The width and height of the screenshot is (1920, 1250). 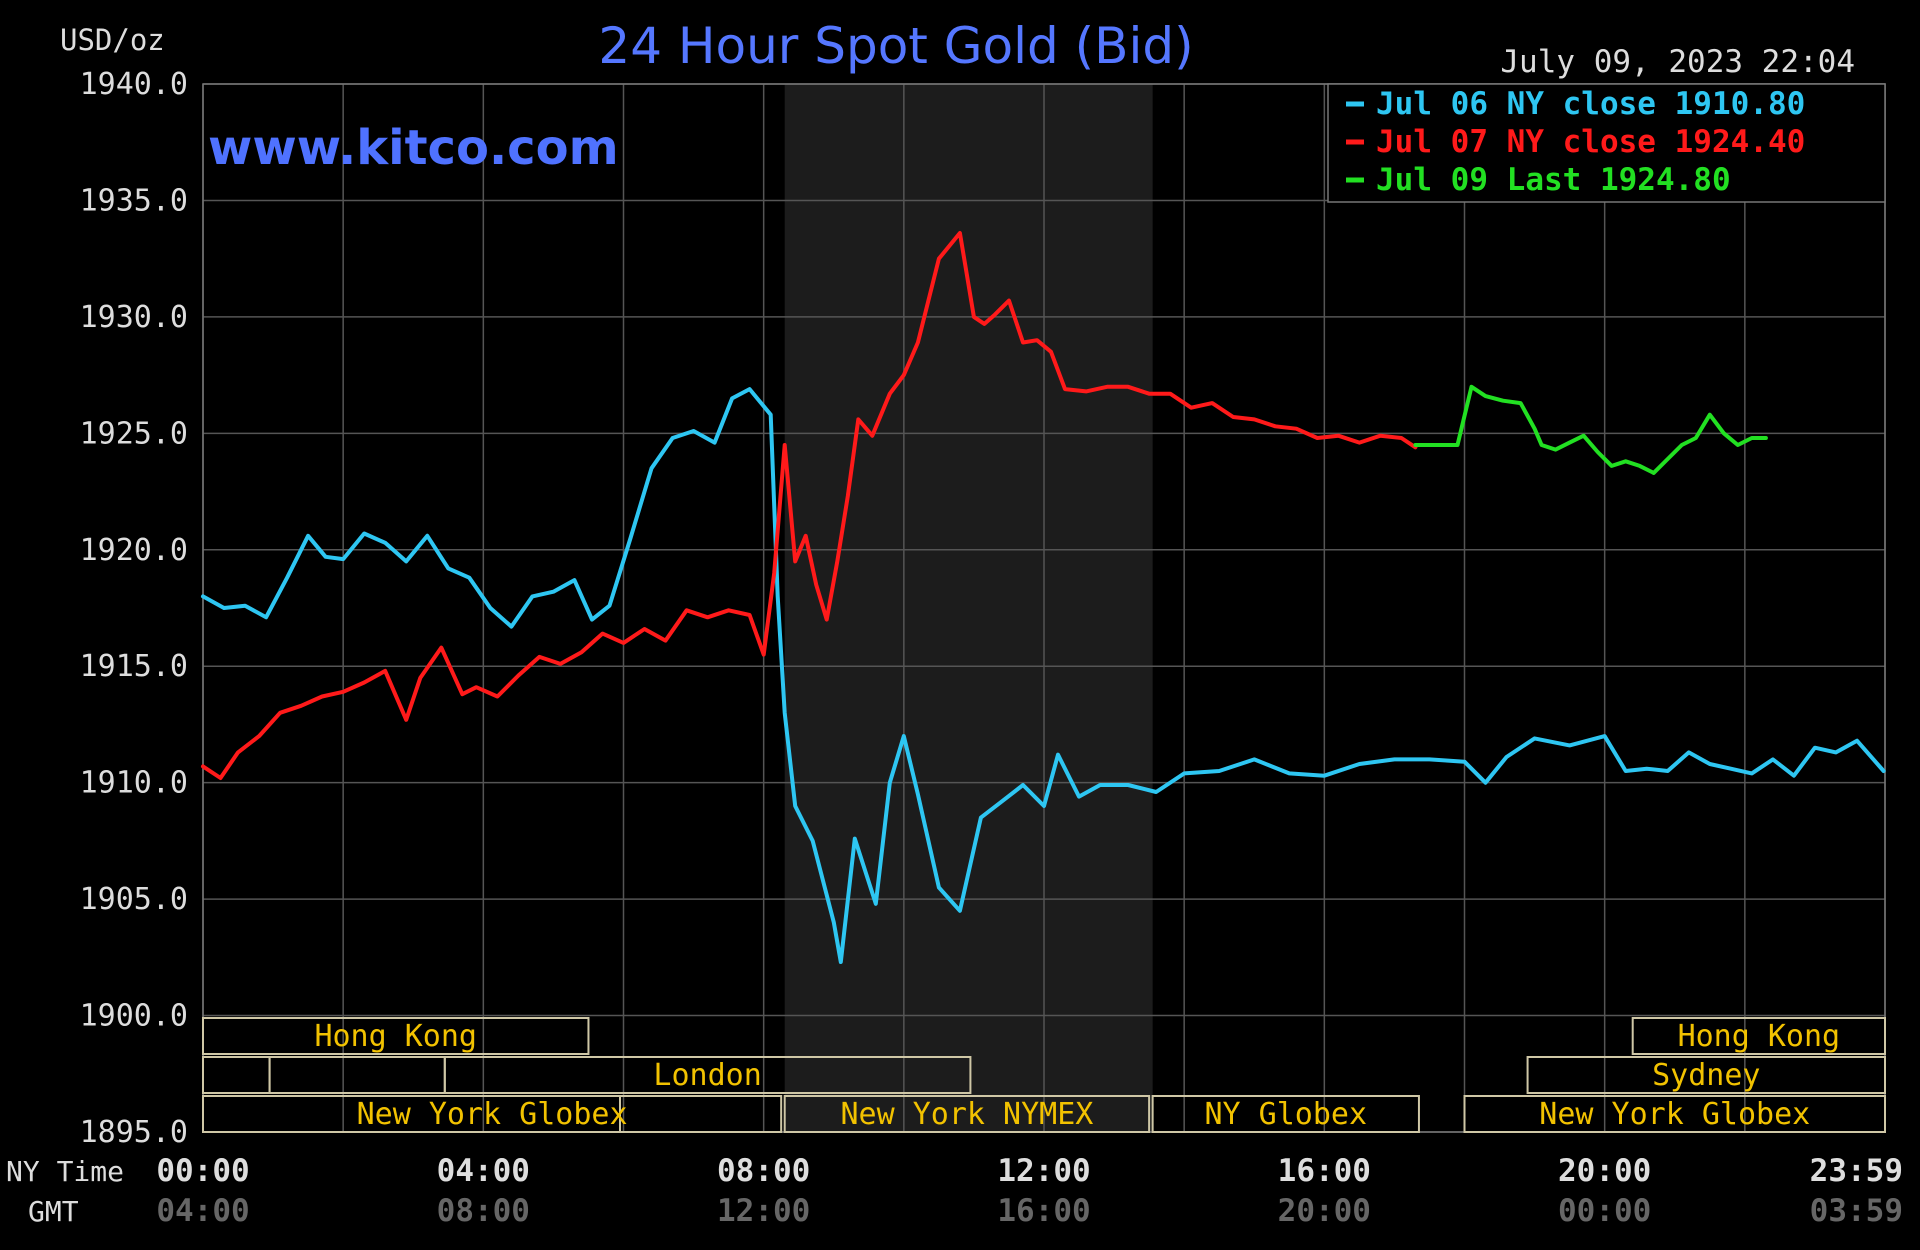 I want to click on y-tick-label: 1935.0, so click(x=134, y=200).